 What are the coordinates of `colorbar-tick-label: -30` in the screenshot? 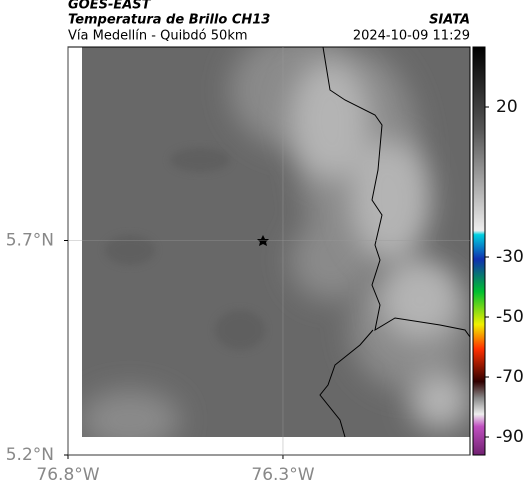 It's located at (510, 257).